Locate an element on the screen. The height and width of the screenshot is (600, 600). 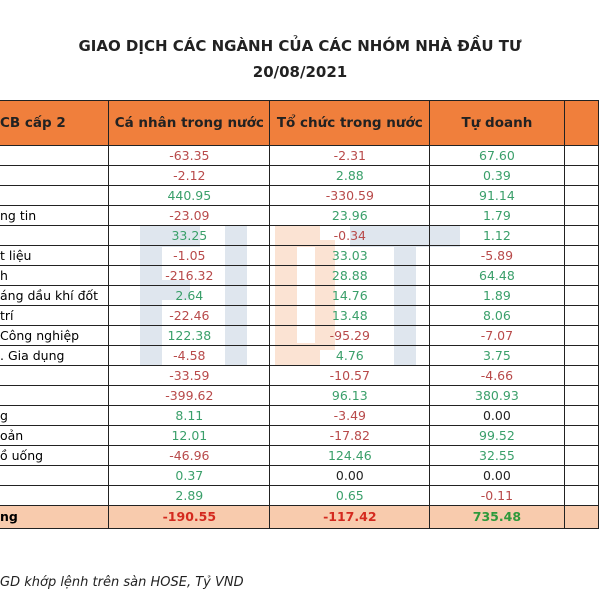
table-row: -399.62 96.13 380.93 is located at coordinates (300, 395).